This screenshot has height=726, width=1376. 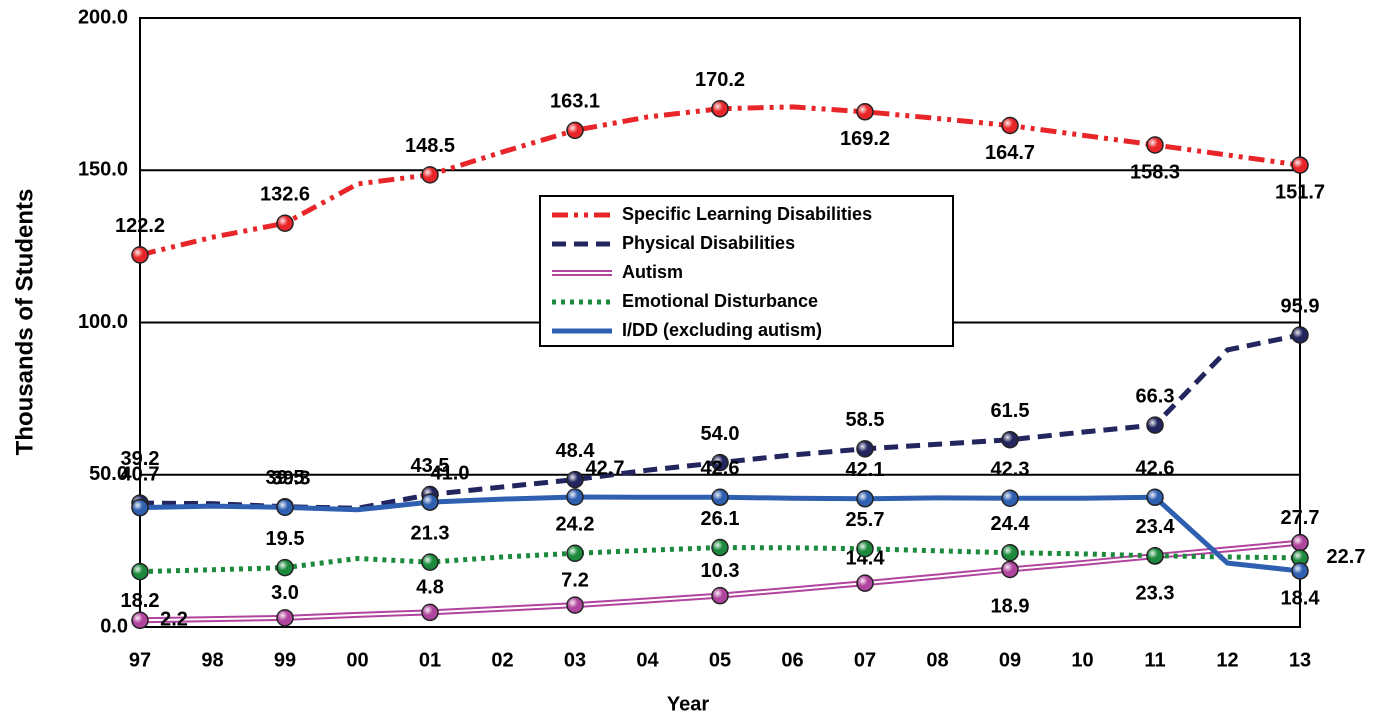 What do you see at coordinates (430, 588) in the screenshot?
I see `data-label: 4.8` at bounding box center [430, 588].